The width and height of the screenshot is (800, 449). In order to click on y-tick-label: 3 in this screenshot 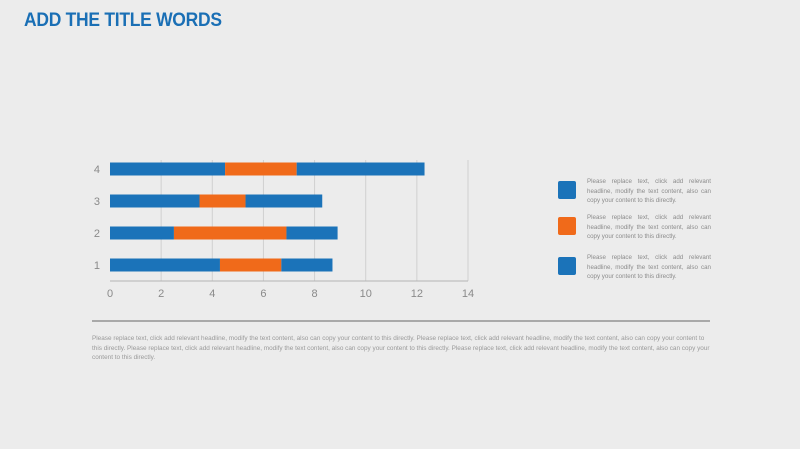, I will do `click(97, 202)`.